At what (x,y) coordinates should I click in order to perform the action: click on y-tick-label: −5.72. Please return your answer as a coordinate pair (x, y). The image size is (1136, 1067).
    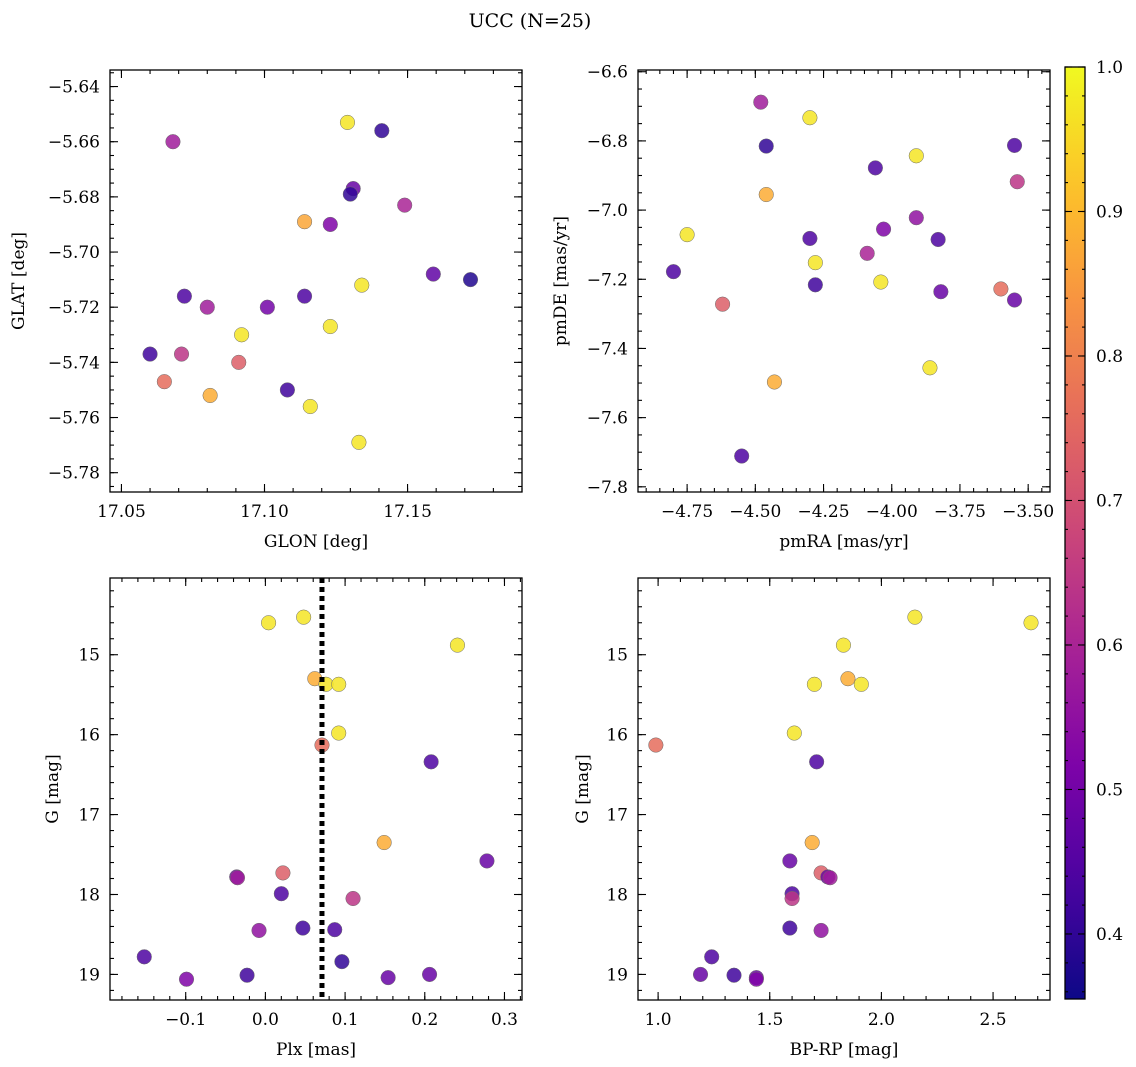
    Looking at the image, I should click on (74, 308).